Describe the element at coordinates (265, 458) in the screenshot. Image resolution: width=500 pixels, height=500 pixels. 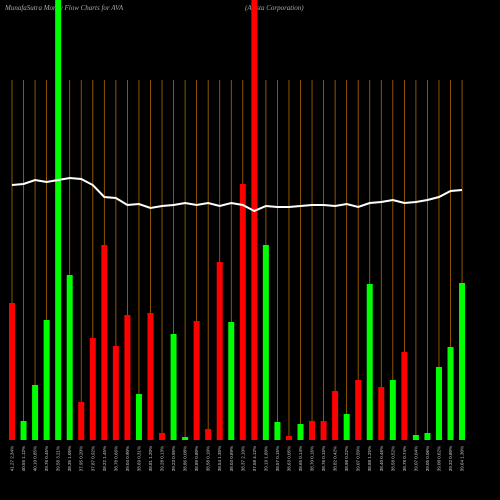
I see `x-tick-label: 39.19 1.60%` at that location.